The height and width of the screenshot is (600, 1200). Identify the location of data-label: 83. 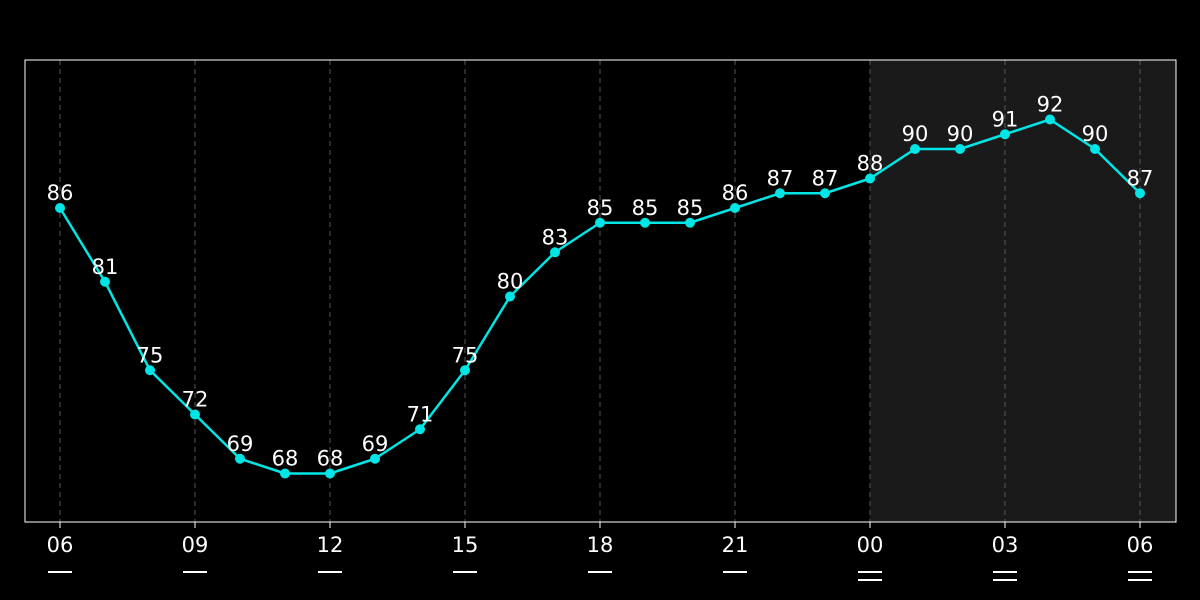
(555, 237).